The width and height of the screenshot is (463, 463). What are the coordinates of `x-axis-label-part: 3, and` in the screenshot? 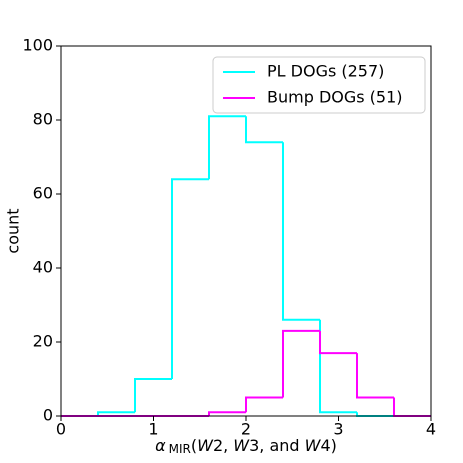 It's located at (277, 445).